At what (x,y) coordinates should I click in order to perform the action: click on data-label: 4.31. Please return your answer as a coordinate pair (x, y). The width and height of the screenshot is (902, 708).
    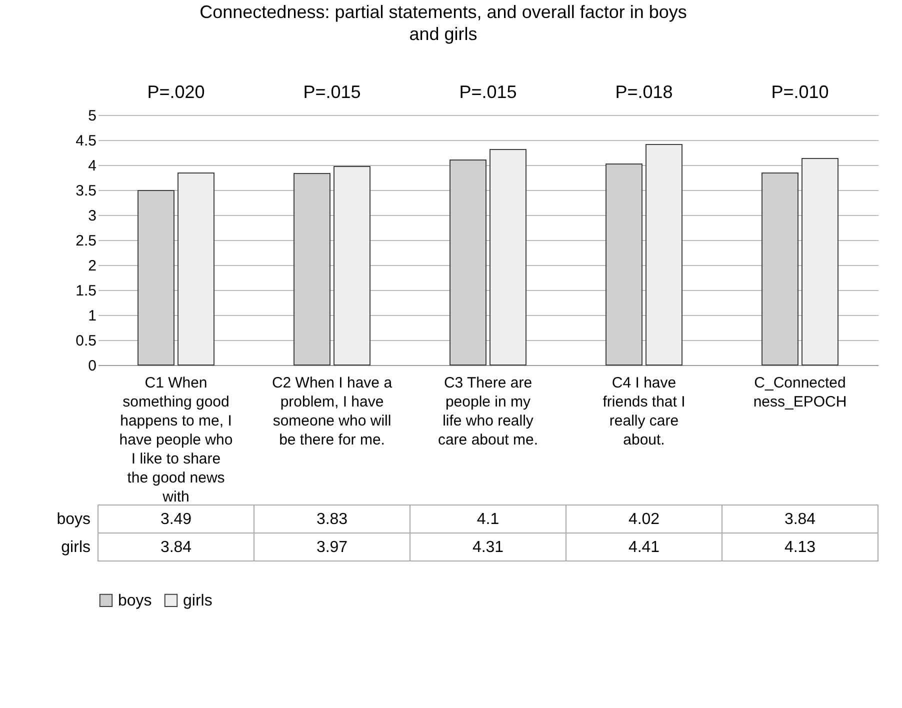
    Looking at the image, I should click on (488, 547).